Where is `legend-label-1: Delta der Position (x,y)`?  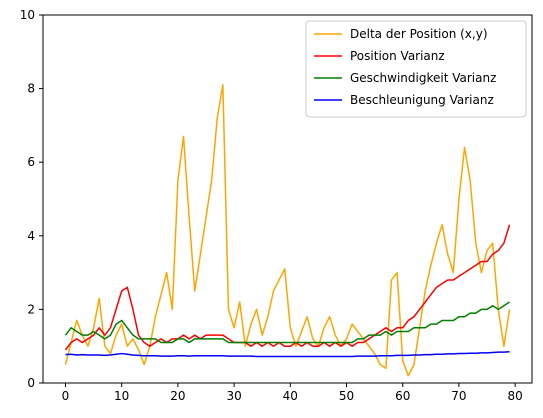 legend-label-1: Delta der Position (x,y) is located at coordinates (419, 34).